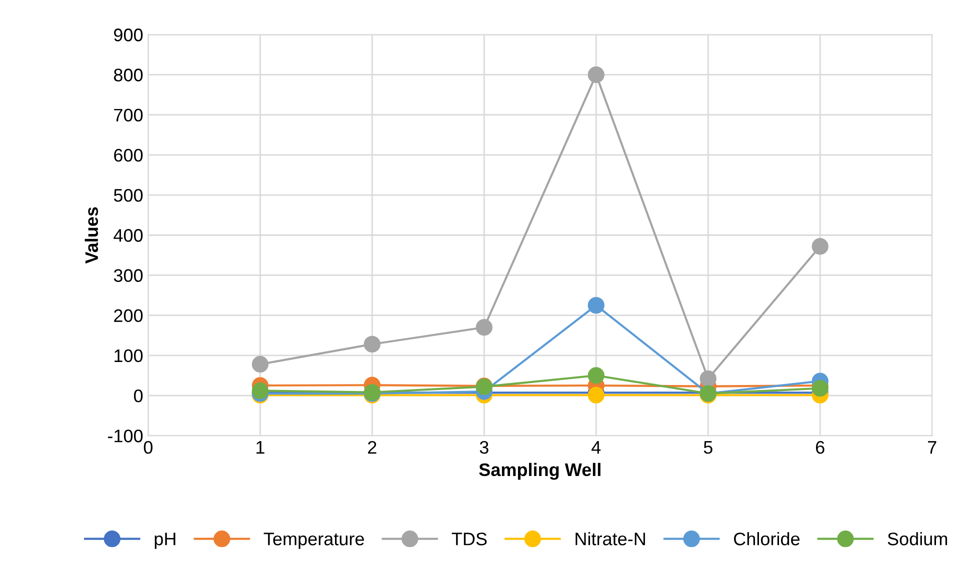  I want to click on x-tick-label: 6, so click(820, 447).